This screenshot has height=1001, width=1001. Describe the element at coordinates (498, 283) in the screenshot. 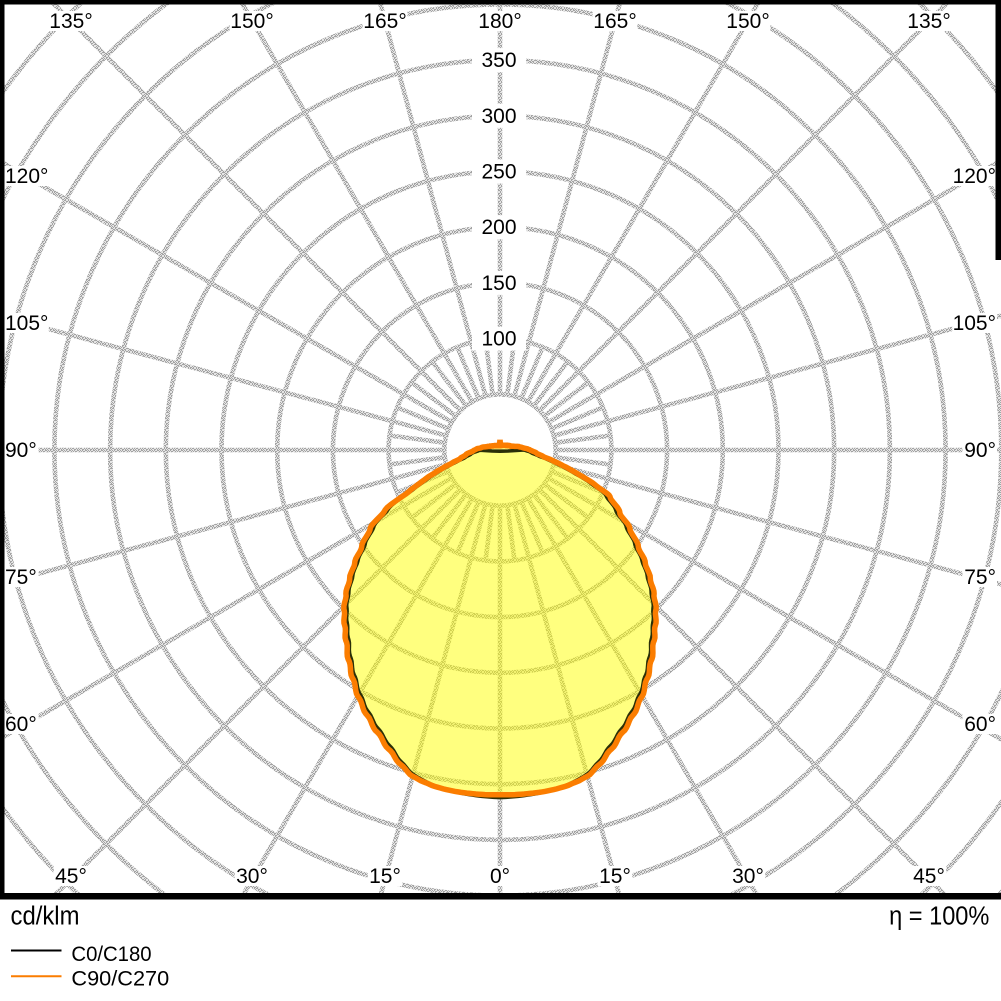

I see `svg-text: 150` at that location.